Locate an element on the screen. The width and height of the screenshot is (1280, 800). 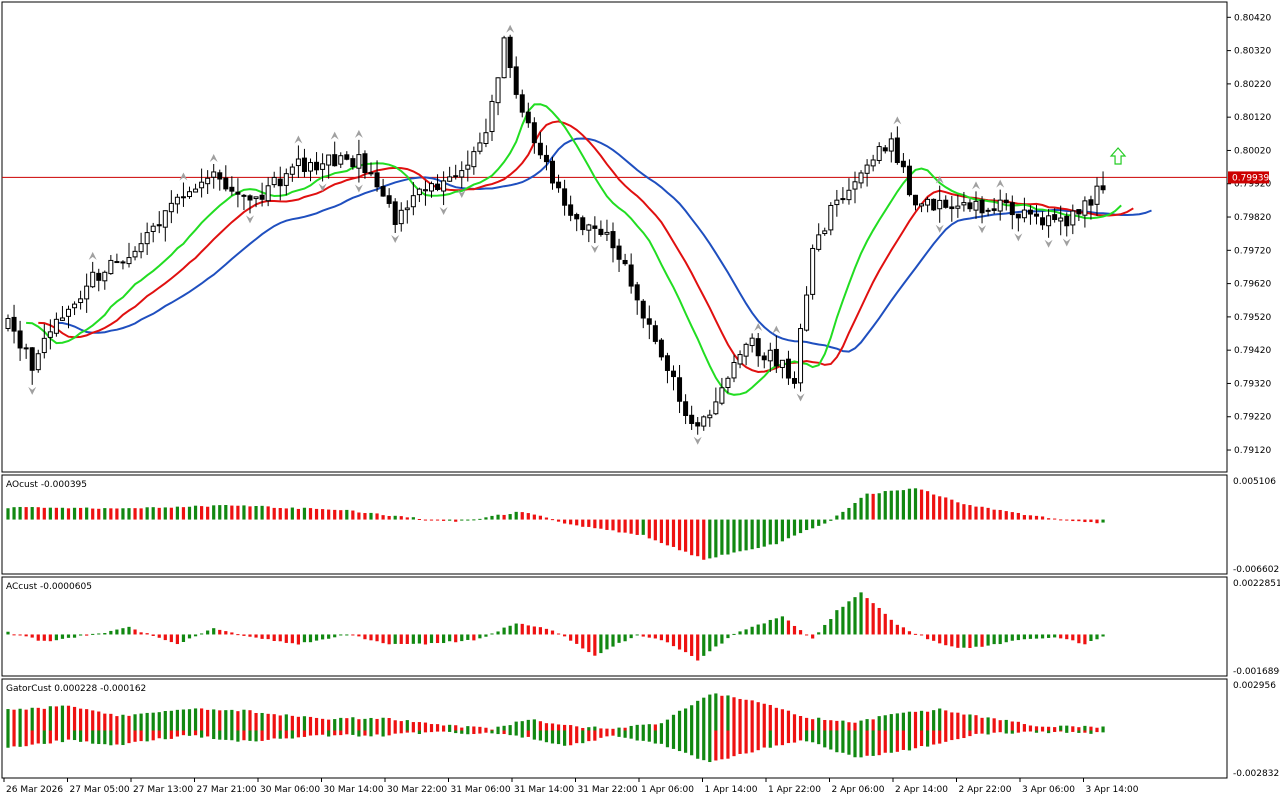
ao-axis-max: 0.005106 is located at coordinates (1254, 482).